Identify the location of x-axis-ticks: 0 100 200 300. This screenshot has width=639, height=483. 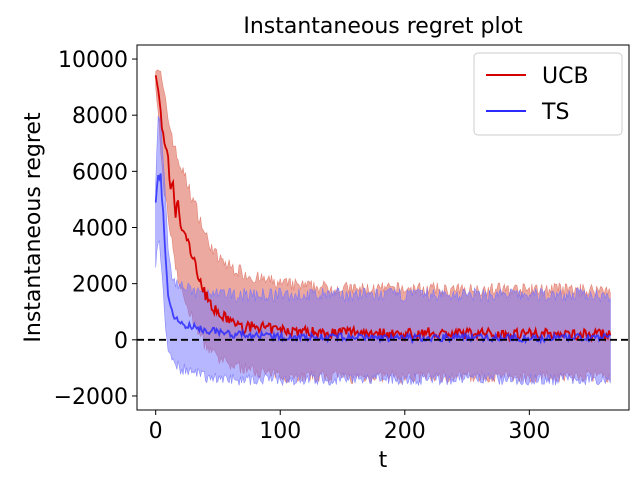
(350, 427).